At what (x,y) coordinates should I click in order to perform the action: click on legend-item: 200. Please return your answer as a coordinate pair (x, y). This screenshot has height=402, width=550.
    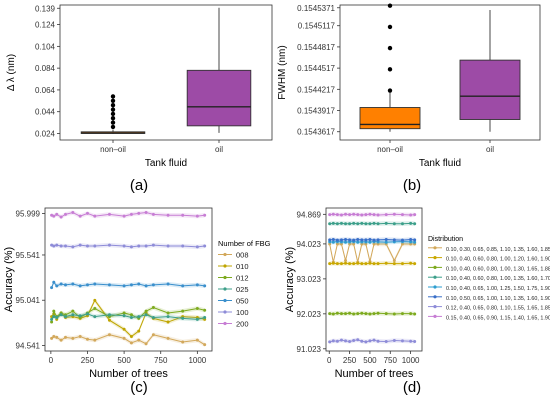
    Looking at the image, I should click on (242, 324).